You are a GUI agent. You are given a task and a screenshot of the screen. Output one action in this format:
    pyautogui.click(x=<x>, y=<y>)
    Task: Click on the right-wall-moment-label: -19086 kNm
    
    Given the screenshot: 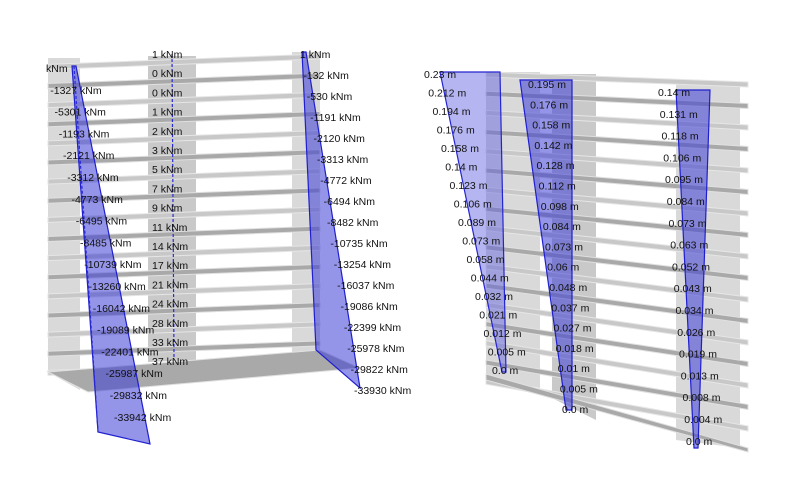 What is the action you would take?
    pyautogui.click(x=369, y=307)
    